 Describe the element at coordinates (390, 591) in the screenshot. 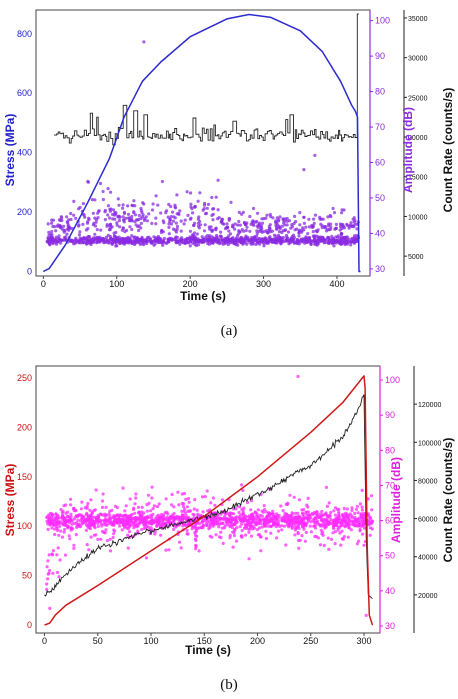

I see `amplitude-tick-label: 40` at that location.